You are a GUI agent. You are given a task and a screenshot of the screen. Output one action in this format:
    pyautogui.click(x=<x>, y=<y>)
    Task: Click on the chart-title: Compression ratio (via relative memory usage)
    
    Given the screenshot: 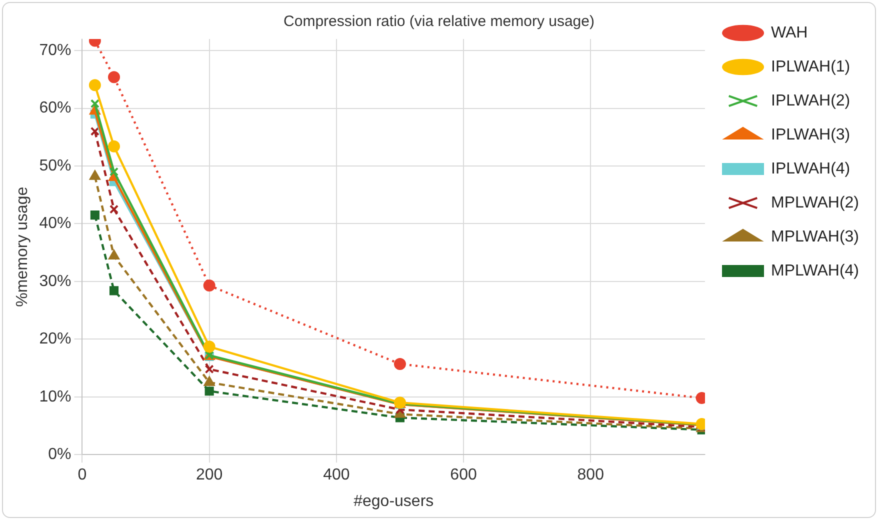 What is the action you would take?
    pyautogui.click(x=439, y=21)
    